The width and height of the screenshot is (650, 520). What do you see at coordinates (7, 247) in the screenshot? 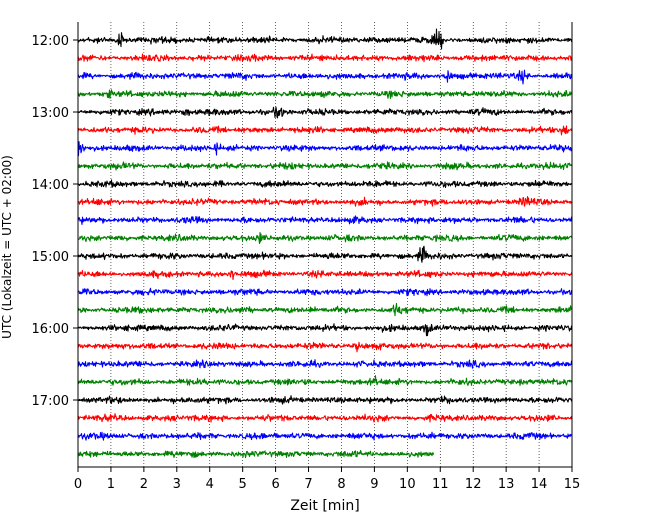
I see `y-axis-label: UTC (Lokalzeit = UTC + 02:00)` at bounding box center [7, 247].